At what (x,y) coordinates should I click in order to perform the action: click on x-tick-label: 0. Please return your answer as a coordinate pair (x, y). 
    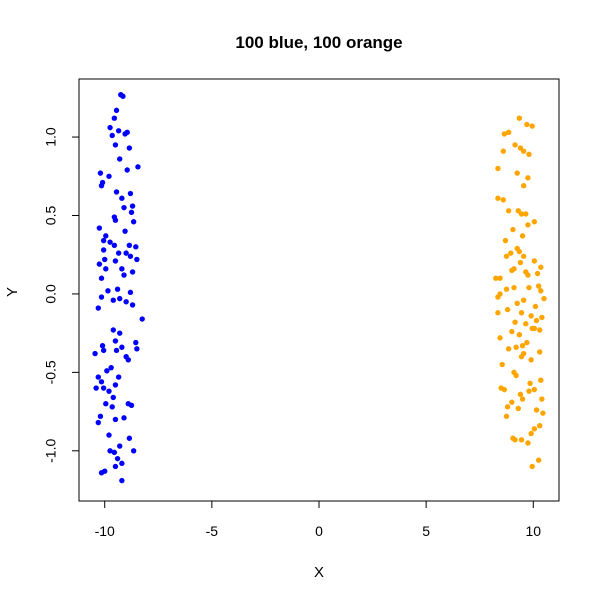
    Looking at the image, I should click on (319, 531).